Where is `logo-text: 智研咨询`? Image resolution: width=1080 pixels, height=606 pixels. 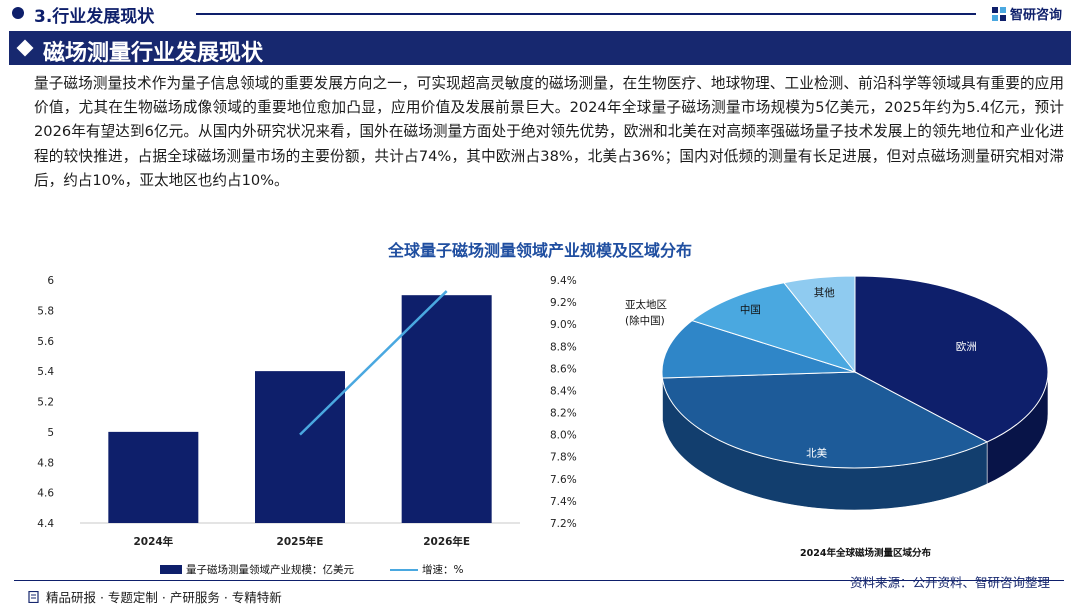
logo-text: 智研咨询 is located at coordinates (1036, 15).